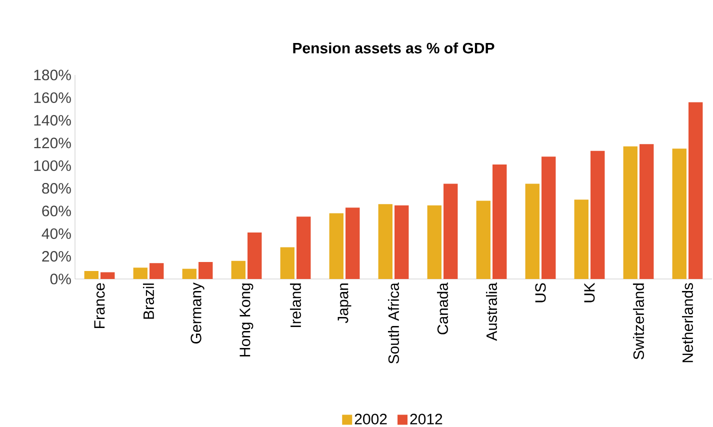 The width and height of the screenshot is (713, 427). What do you see at coordinates (99, 305) in the screenshot?
I see `x-tick-label: France` at bounding box center [99, 305].